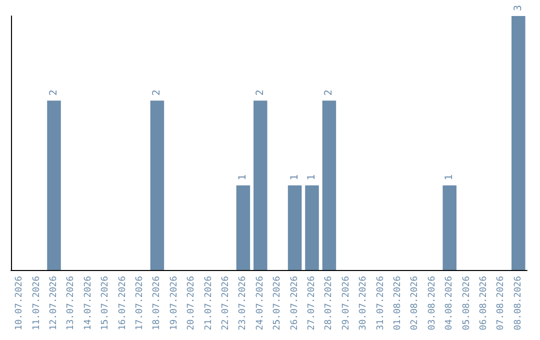 The image size is (540, 340). Describe the element at coordinates (71, 303) in the screenshot. I see `x-tick-label: 13.07.2026` at that location.